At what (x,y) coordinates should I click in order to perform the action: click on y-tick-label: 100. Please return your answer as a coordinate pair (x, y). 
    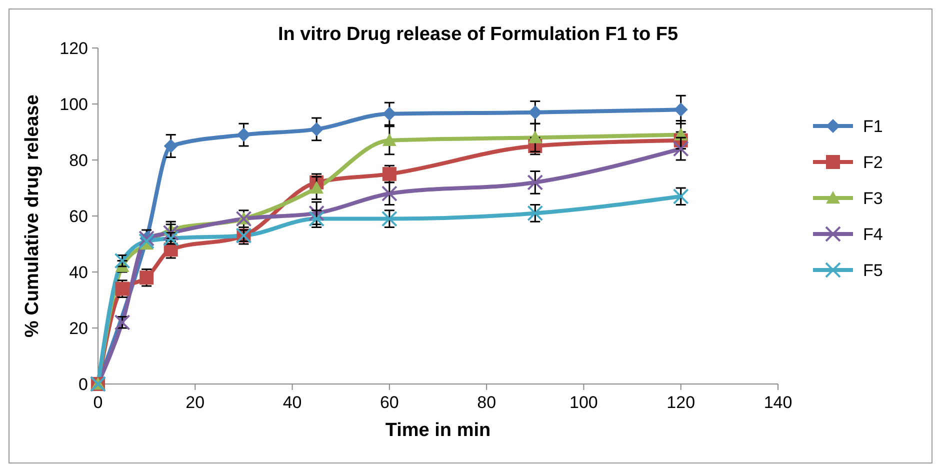
    Looking at the image, I should click on (74, 104).